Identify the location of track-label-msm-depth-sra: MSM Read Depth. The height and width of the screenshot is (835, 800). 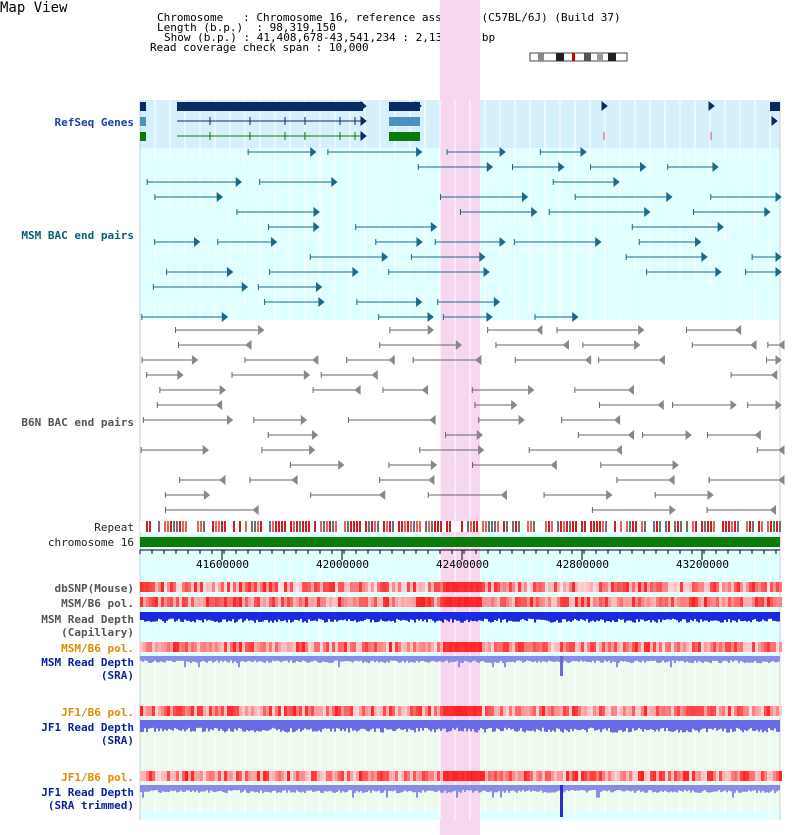
(87, 662).